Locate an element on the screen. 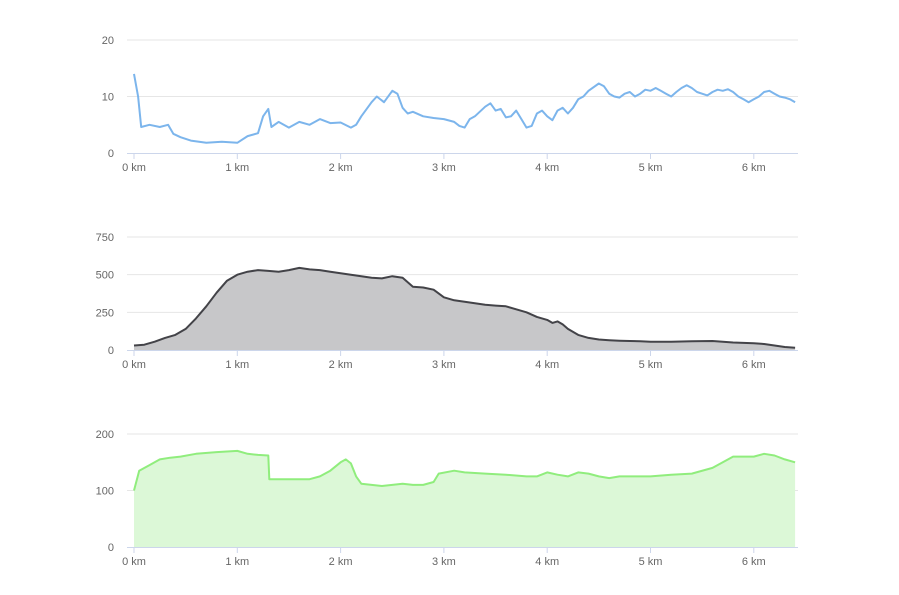 Image resolution: width=899 pixels, height=595 pixels. elevation-x-tick-label: 4 km is located at coordinates (547, 365).